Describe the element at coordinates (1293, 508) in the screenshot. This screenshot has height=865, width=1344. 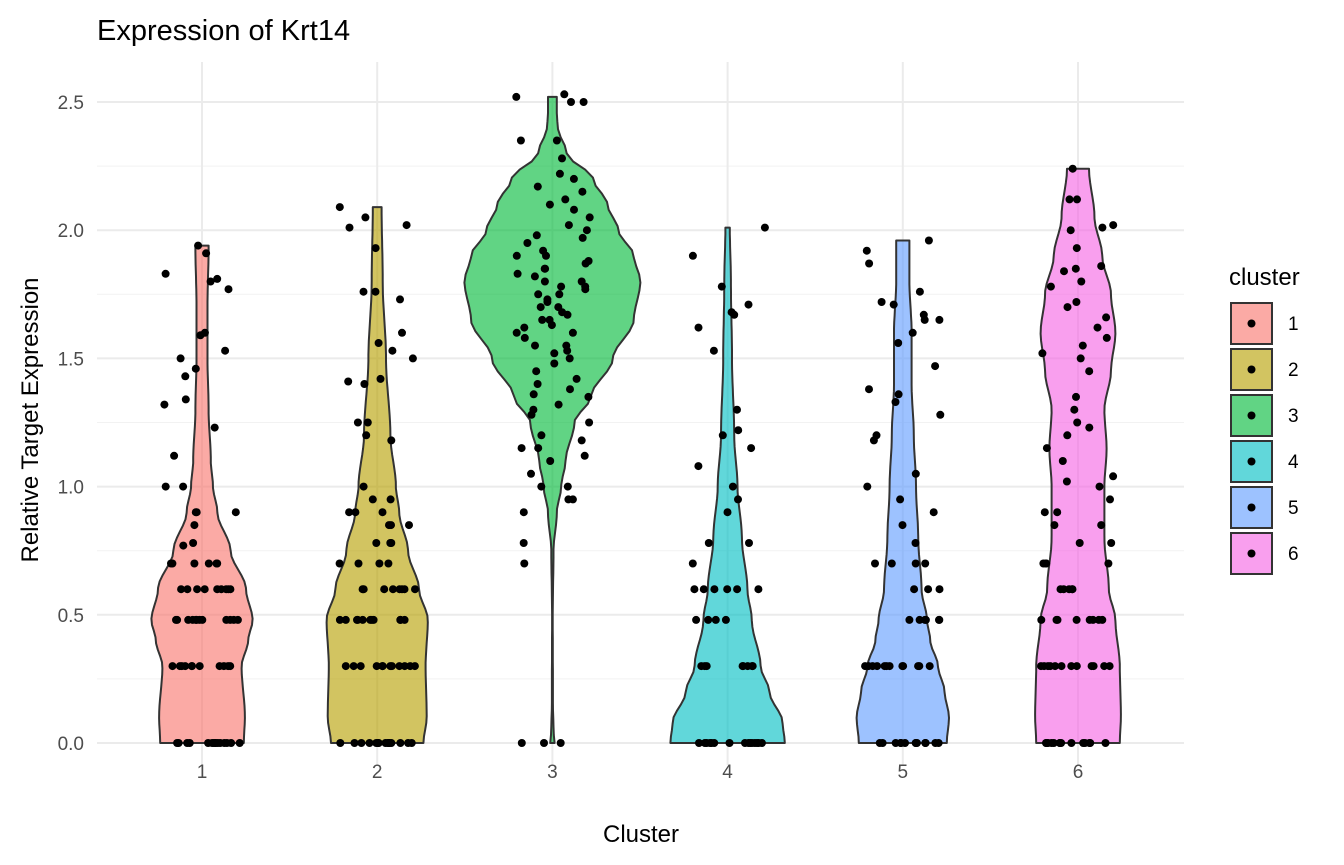
I see `legend-label-5: 5` at that location.